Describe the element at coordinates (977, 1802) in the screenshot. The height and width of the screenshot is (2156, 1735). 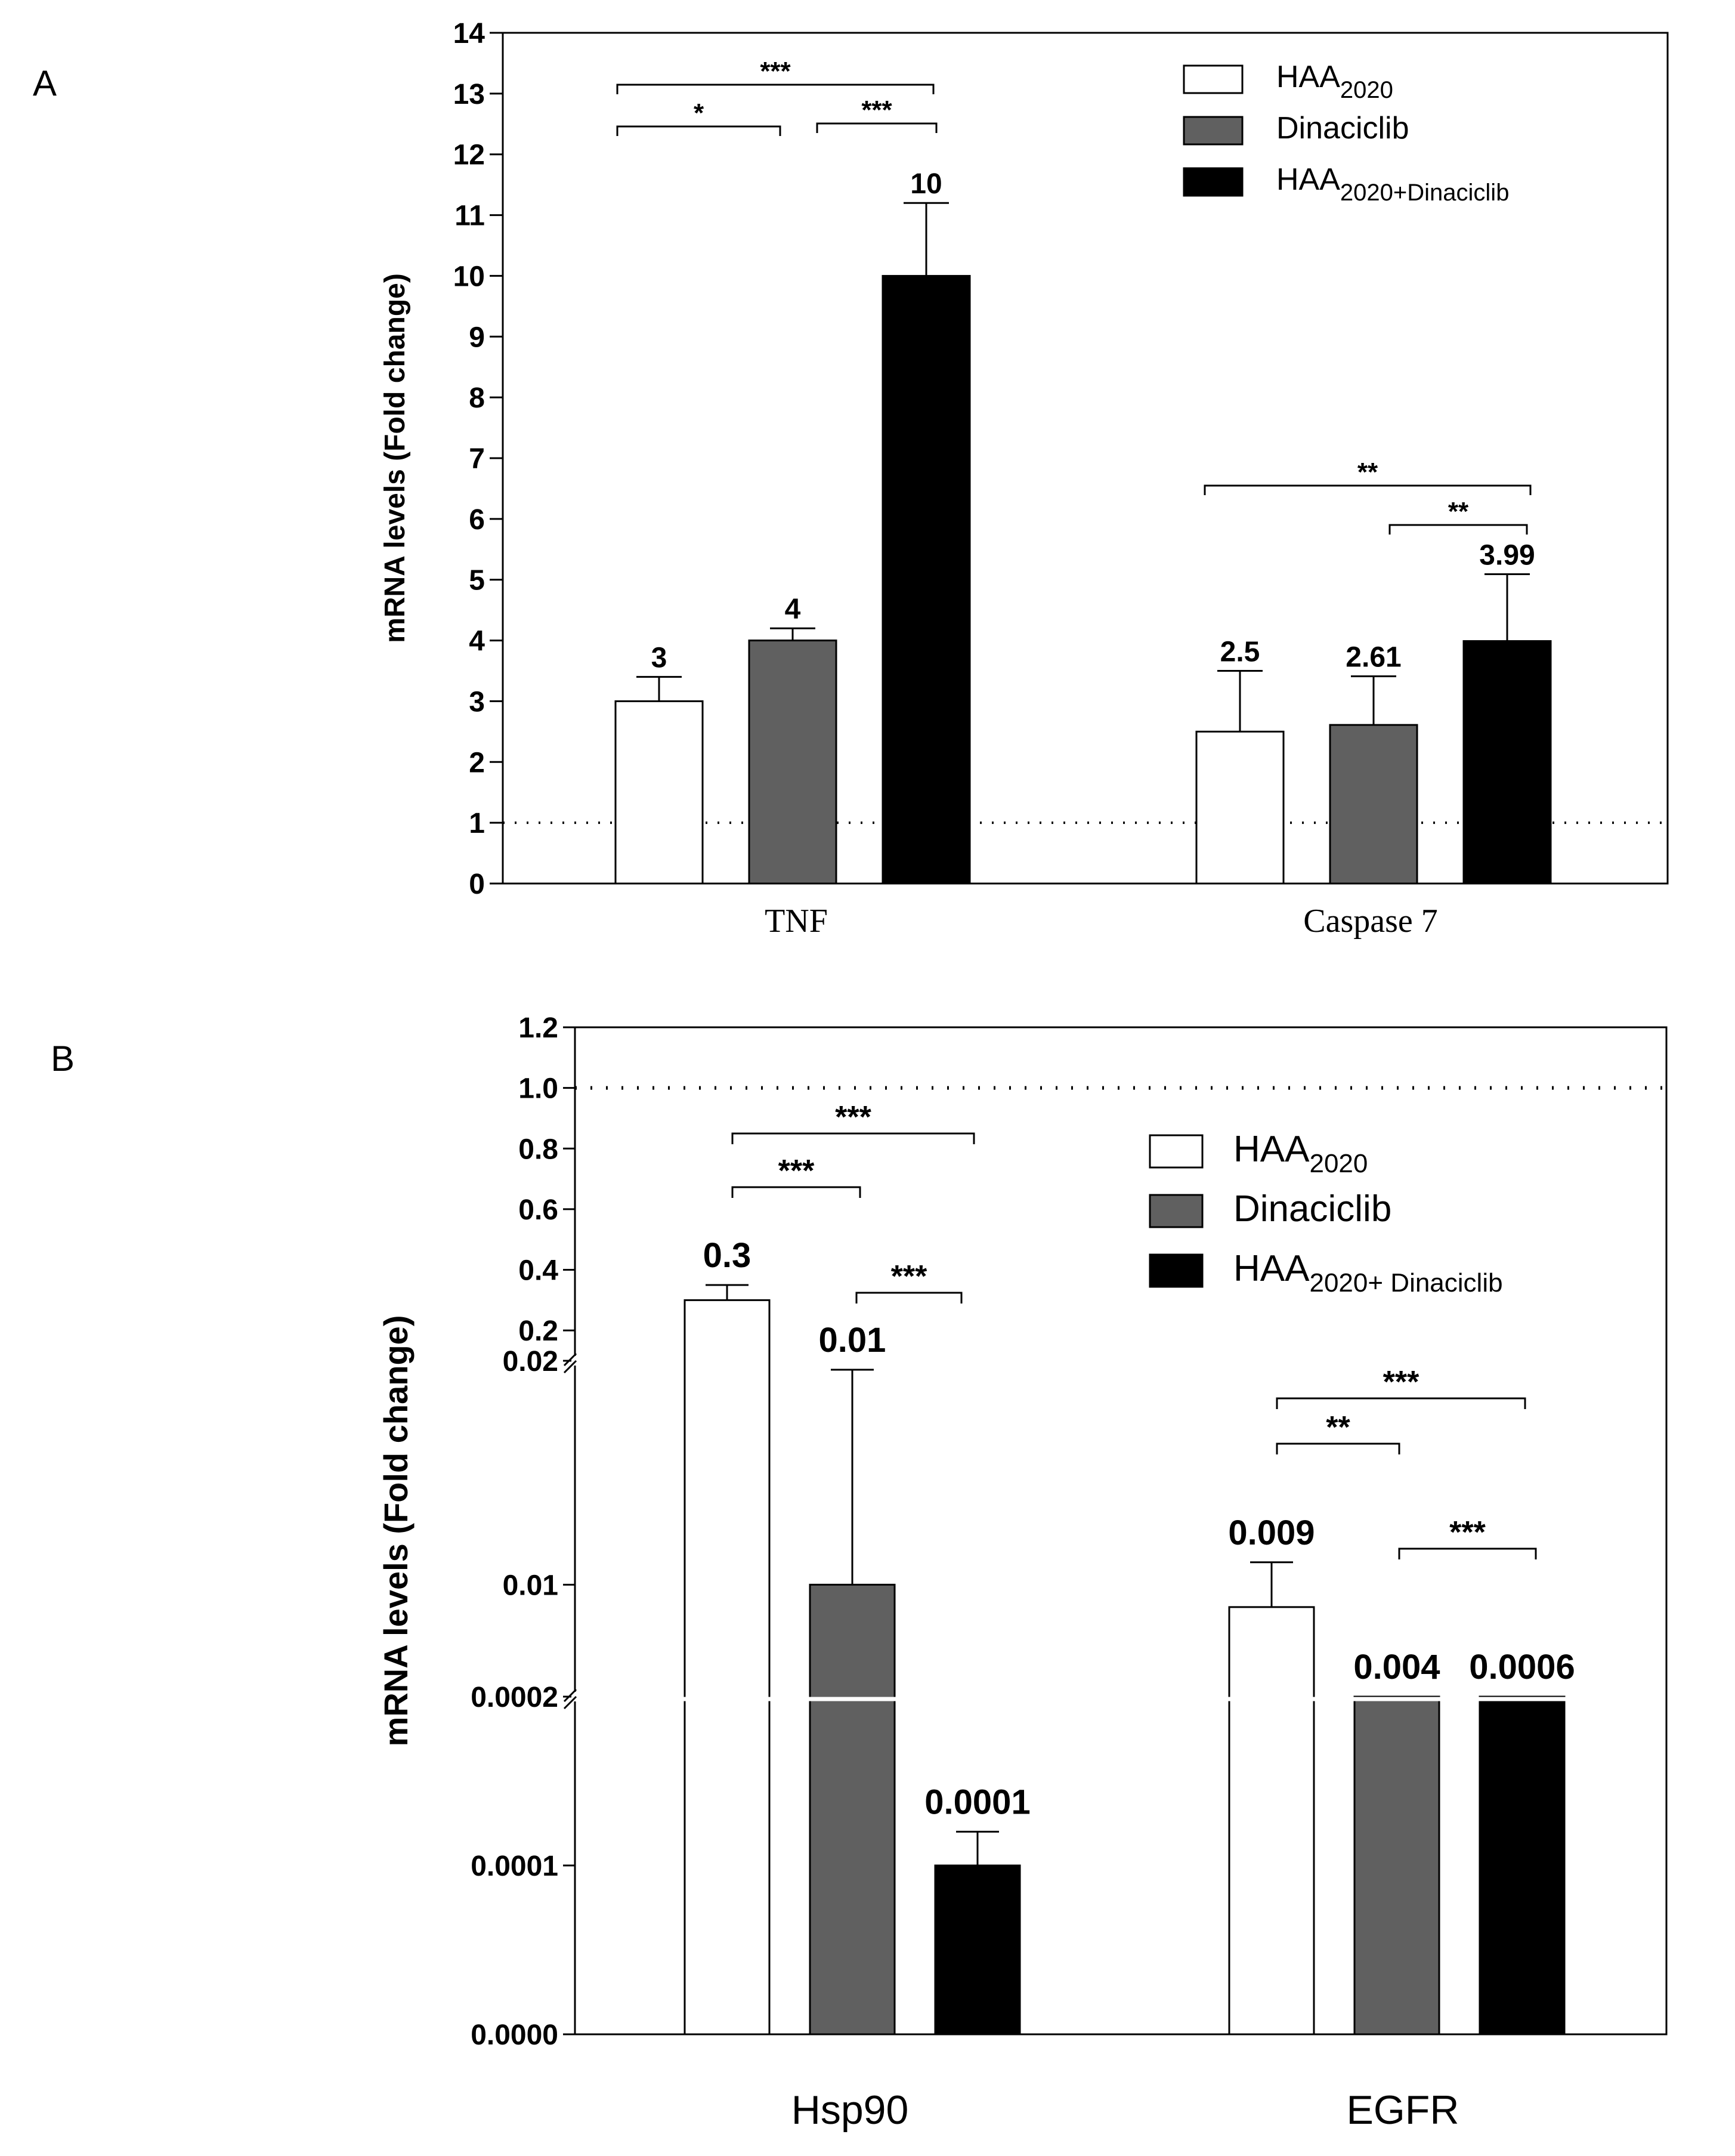
I see `data-label: 0.0001` at that location.